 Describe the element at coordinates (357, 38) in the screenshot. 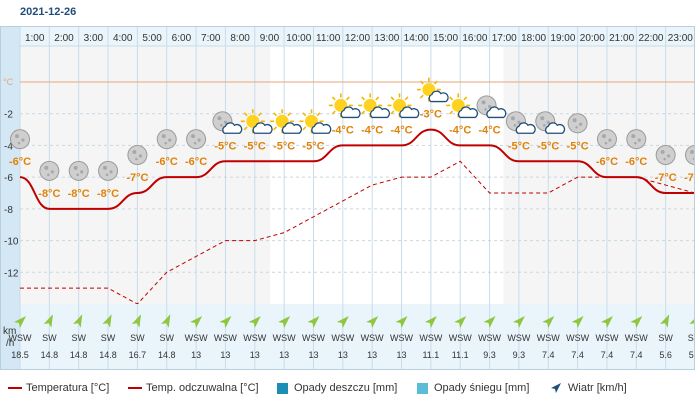

I see `hour-label: 12:00` at that location.